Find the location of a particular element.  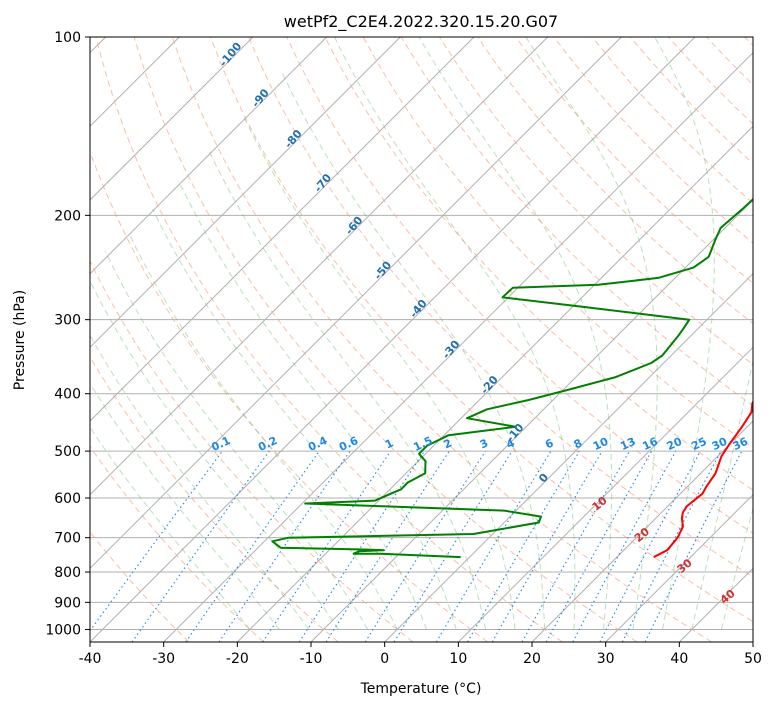

x-tick-label: 10 is located at coordinates (458, 659).